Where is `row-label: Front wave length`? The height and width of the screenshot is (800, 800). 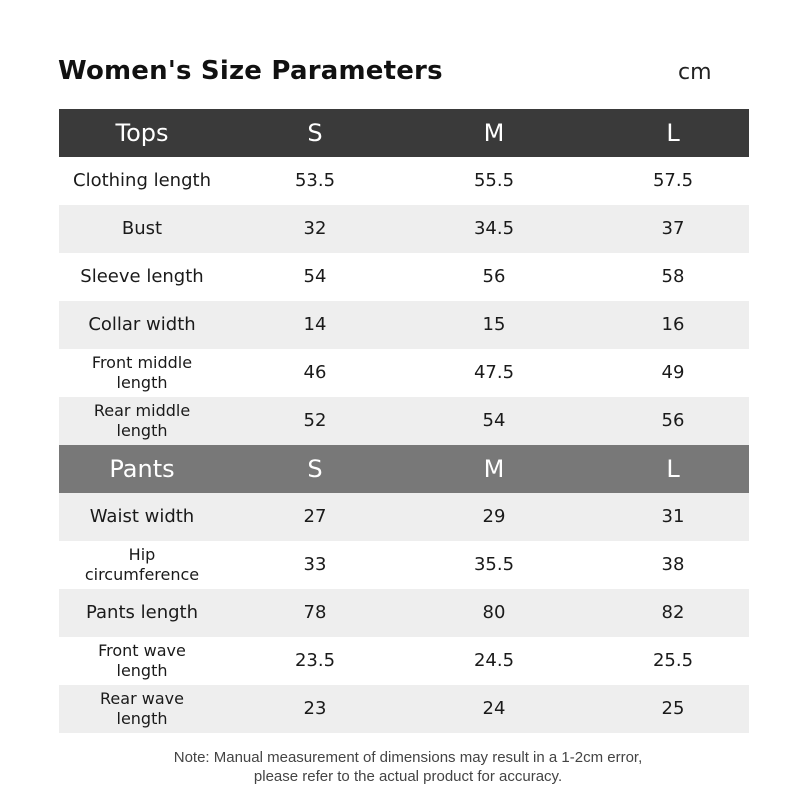
row-label: Front wave length is located at coordinates (142, 660).